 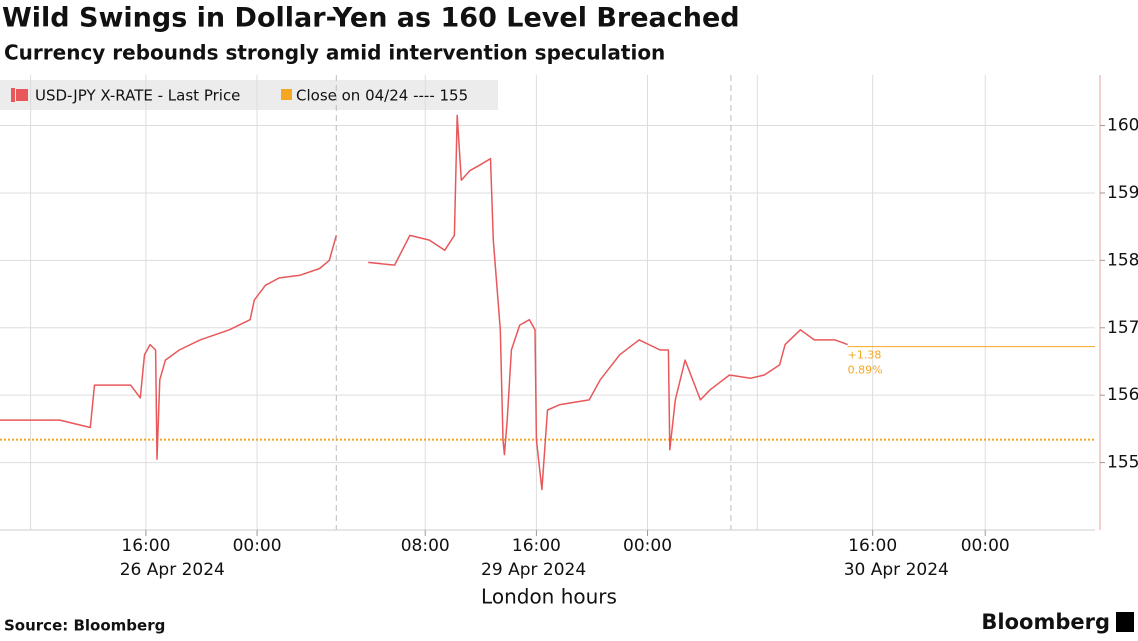 What do you see at coordinates (533, 570) in the screenshot?
I see `date-label: 29 Apr 2024` at bounding box center [533, 570].